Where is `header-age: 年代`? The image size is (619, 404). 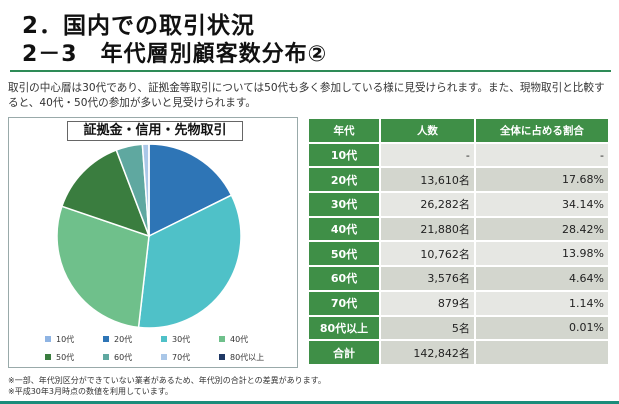 header-age: 年代 is located at coordinates (344, 130).